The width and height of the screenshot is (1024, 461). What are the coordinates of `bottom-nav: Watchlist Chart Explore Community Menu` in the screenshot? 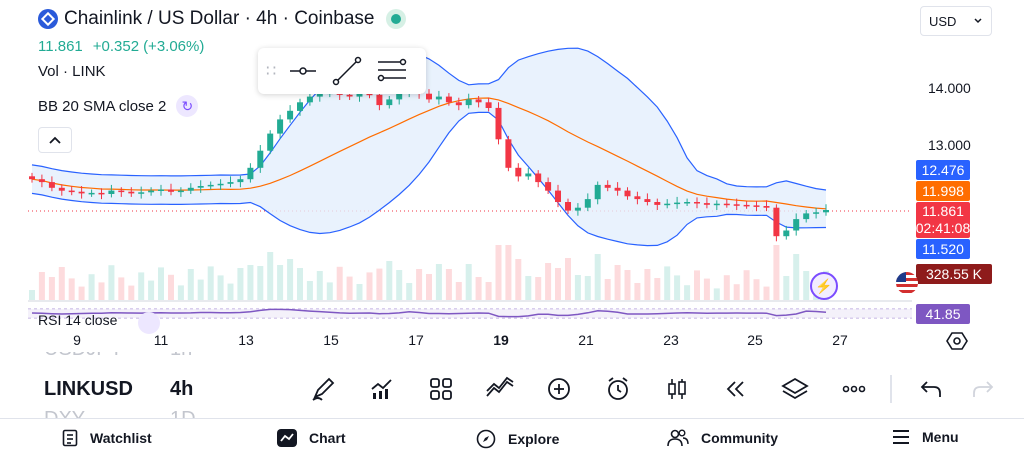 It's located at (512, 439).